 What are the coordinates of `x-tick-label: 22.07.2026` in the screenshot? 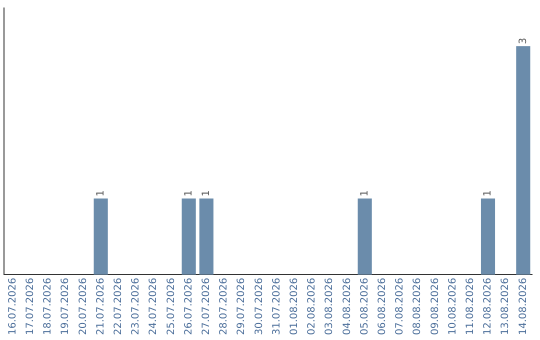 It's located at (118, 307).